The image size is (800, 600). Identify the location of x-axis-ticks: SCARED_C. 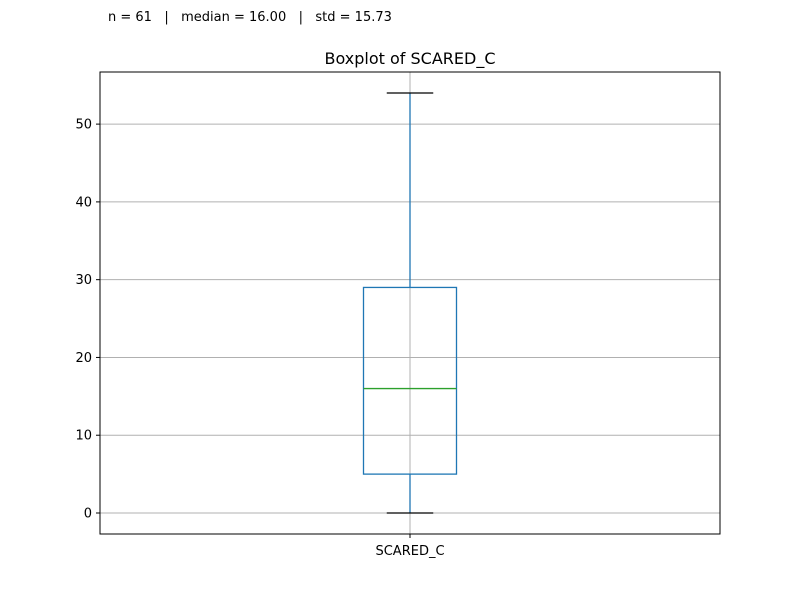
(410, 546).